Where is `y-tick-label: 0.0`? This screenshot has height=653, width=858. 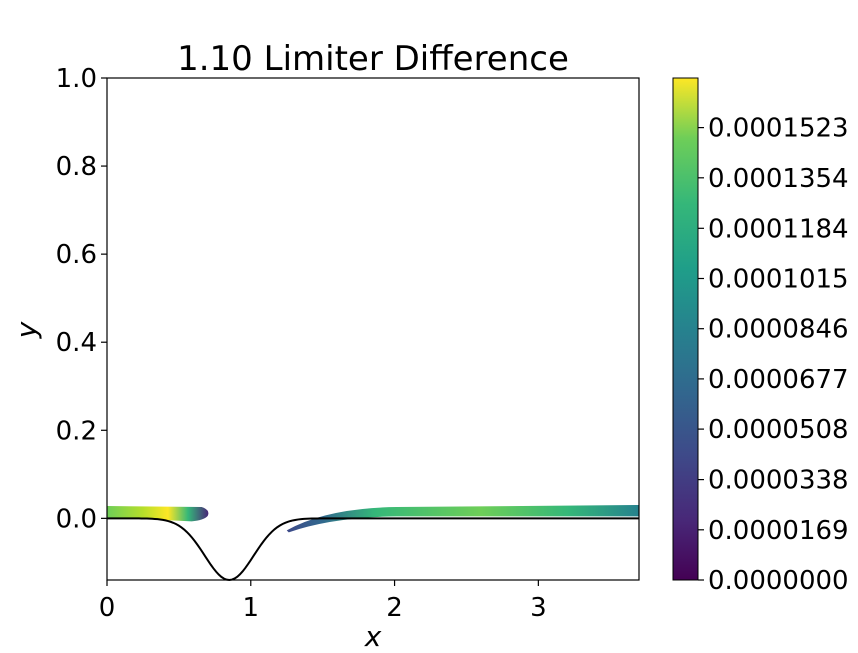 y-tick-label: 0.0 is located at coordinates (76, 519).